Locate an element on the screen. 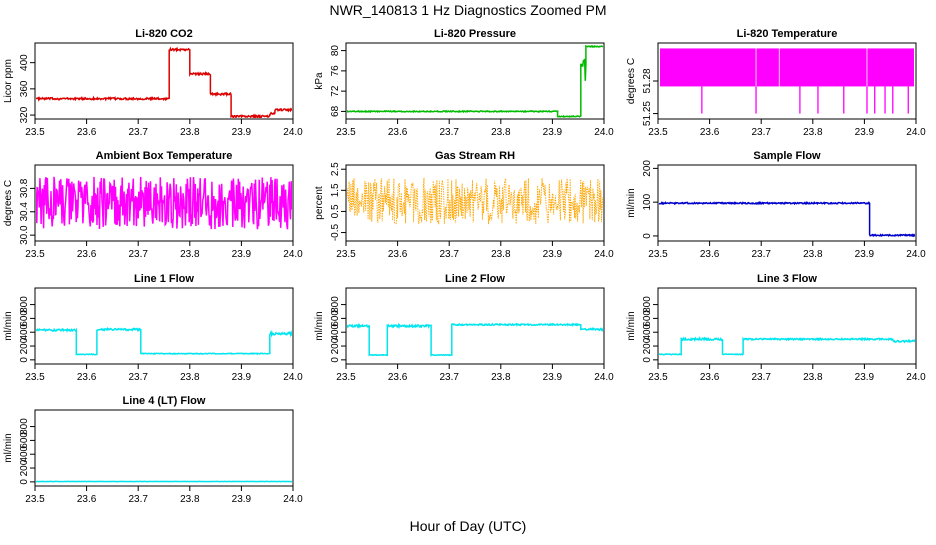 The height and width of the screenshot is (545, 936). chart-title: Sample Flow is located at coordinates (787, 156).